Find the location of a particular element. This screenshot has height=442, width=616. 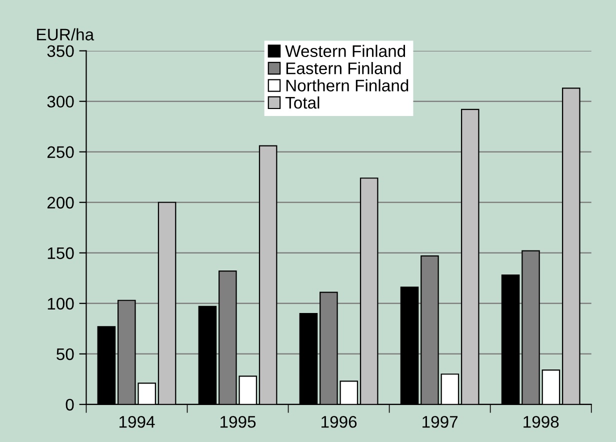

y-tick-label: 200 is located at coordinates (60, 202).